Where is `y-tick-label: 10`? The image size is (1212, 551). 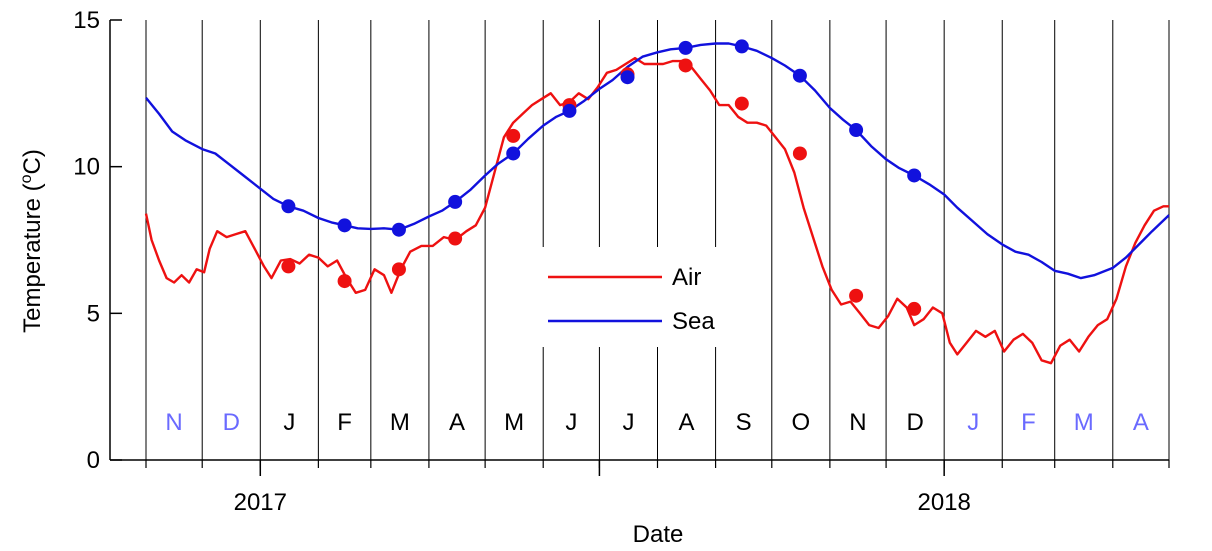
y-tick-label: 10 is located at coordinates (86, 167).